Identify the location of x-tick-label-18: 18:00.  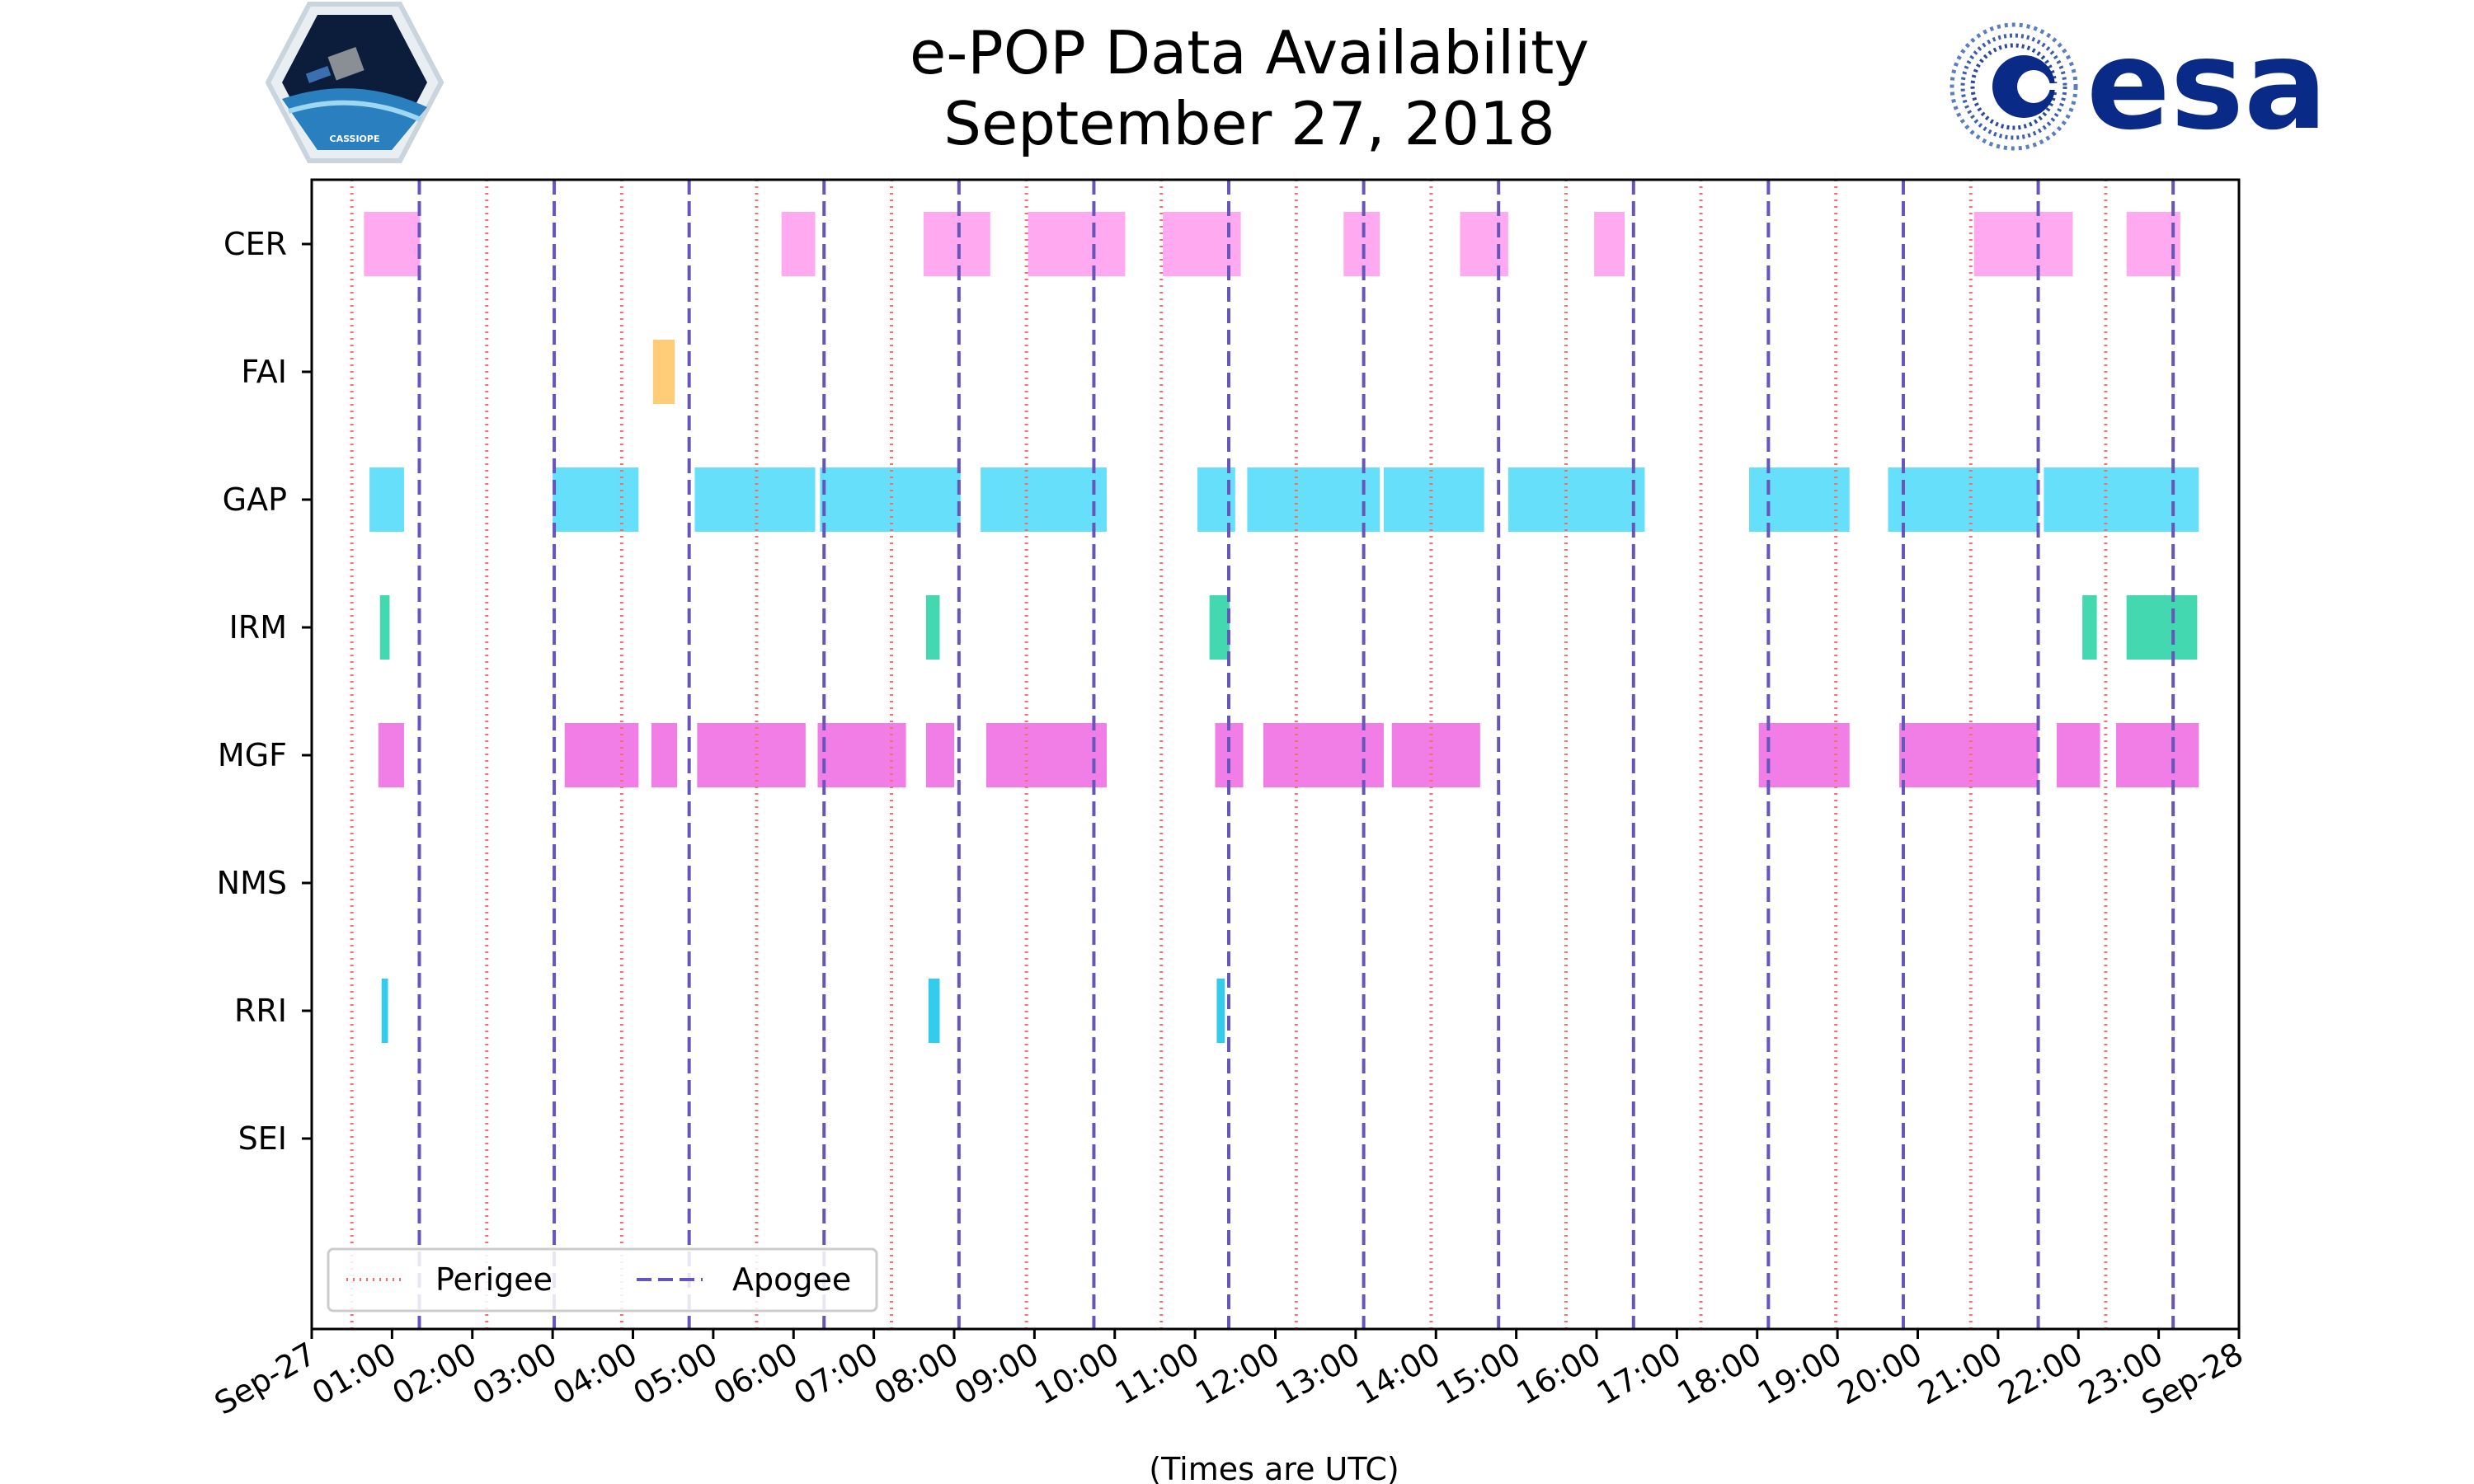
(1719, 1374).